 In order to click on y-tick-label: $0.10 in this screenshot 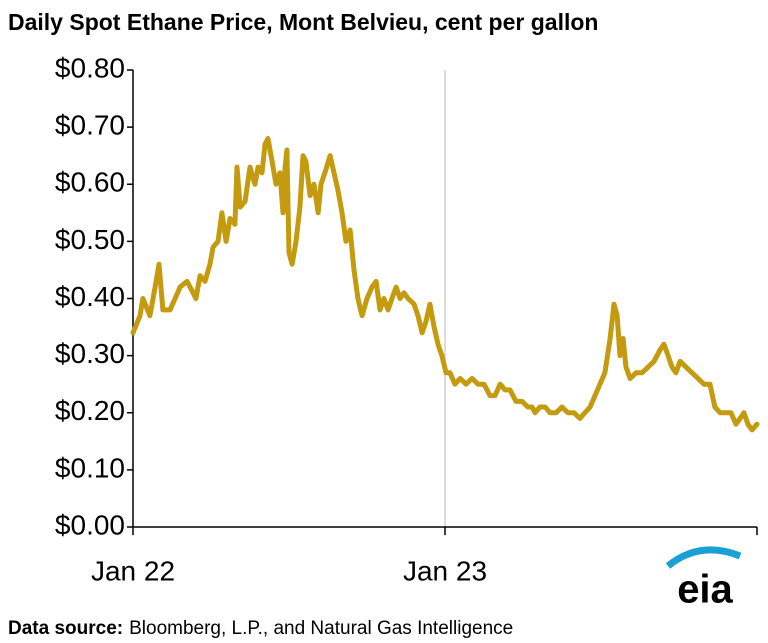, I will do `click(90, 467)`.